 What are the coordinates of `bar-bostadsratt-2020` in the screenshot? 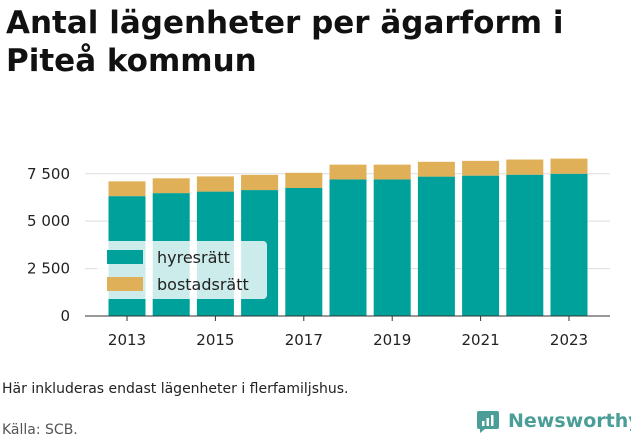 It's located at (436, 169).